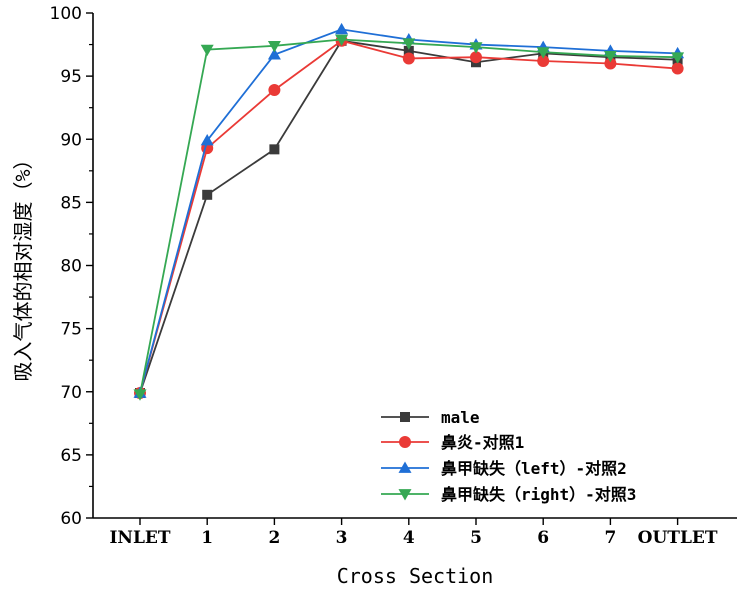 This screenshot has height=594, width=746. I want to click on y-tick-label: 80, so click(71, 267).